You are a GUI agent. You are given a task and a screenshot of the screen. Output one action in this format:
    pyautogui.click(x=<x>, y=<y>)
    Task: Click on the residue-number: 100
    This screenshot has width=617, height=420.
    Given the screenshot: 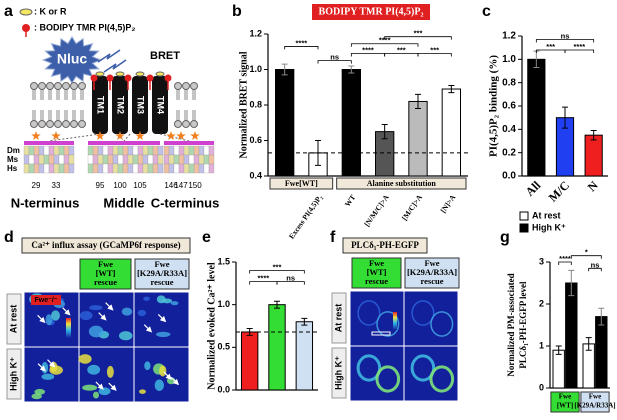 What is the action you would take?
    pyautogui.click(x=120, y=185)
    